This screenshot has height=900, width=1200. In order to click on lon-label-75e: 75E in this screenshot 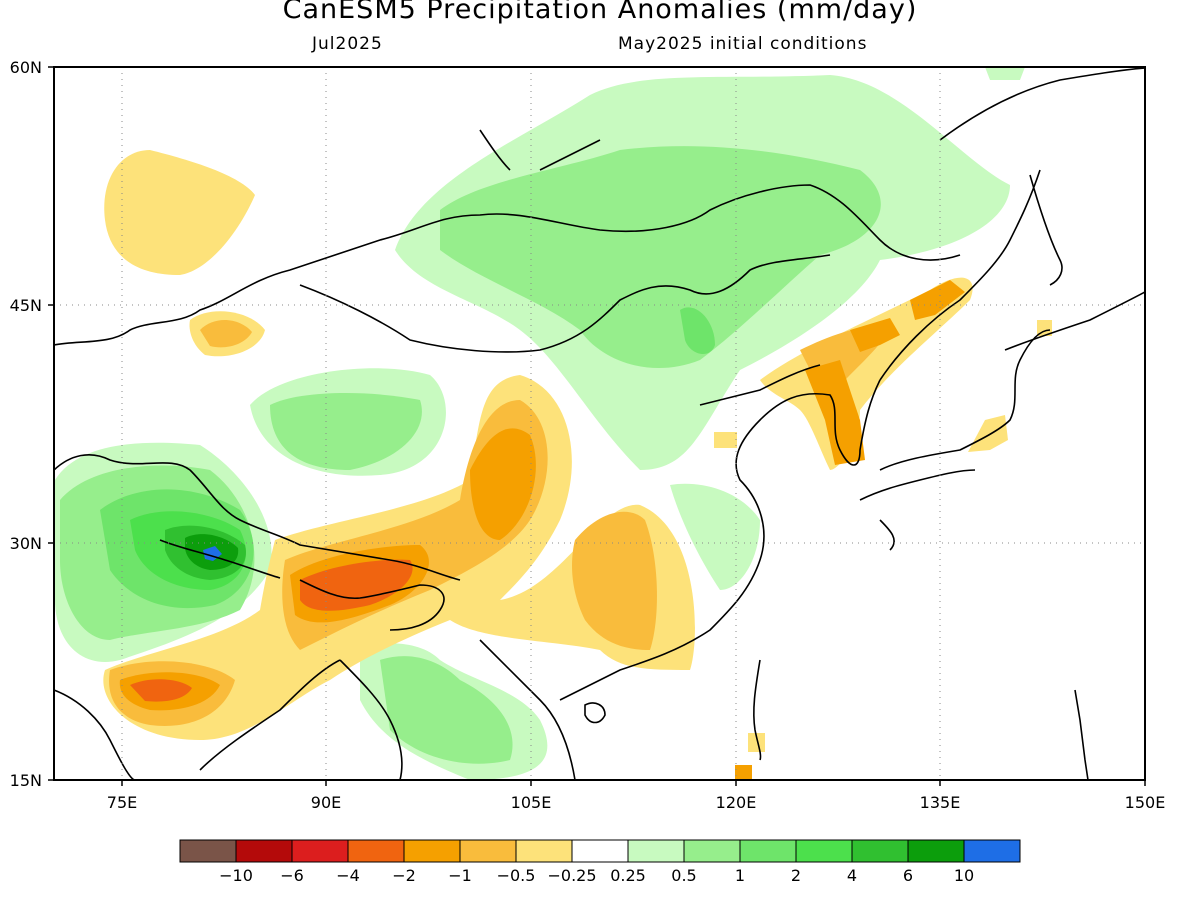, I will do `click(122, 802)`.